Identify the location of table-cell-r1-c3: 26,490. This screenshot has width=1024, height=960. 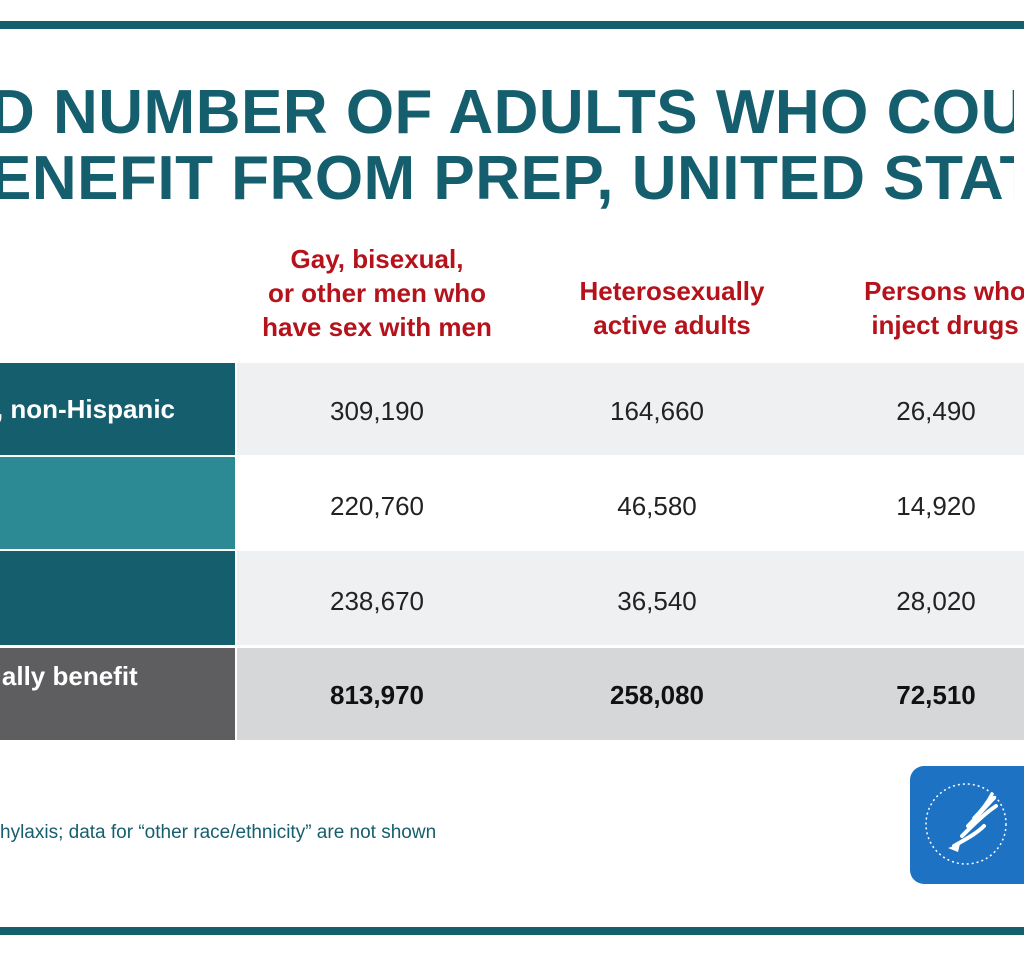
(936, 411).